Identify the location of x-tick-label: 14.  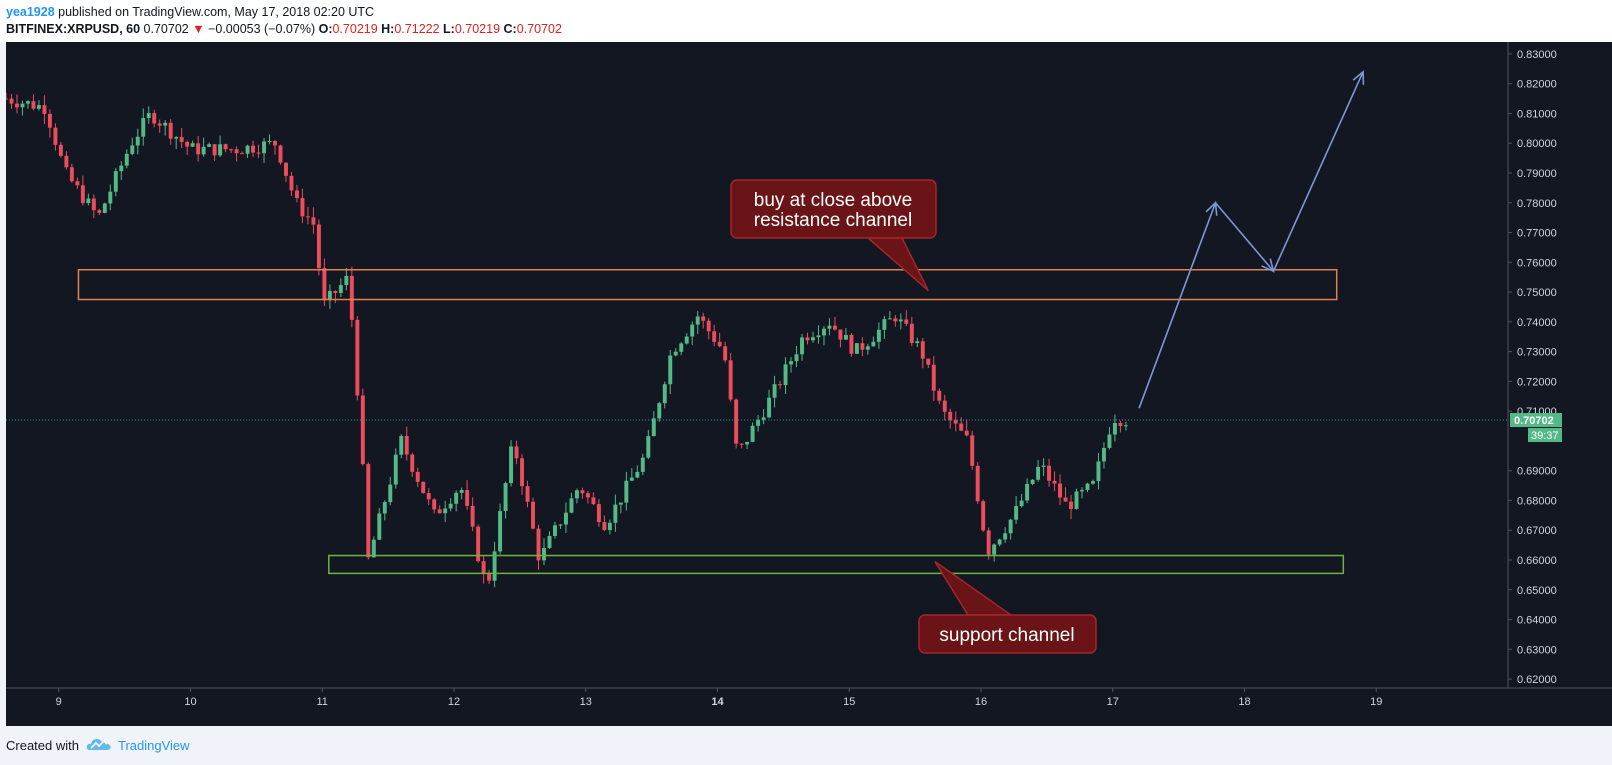
(717, 702).